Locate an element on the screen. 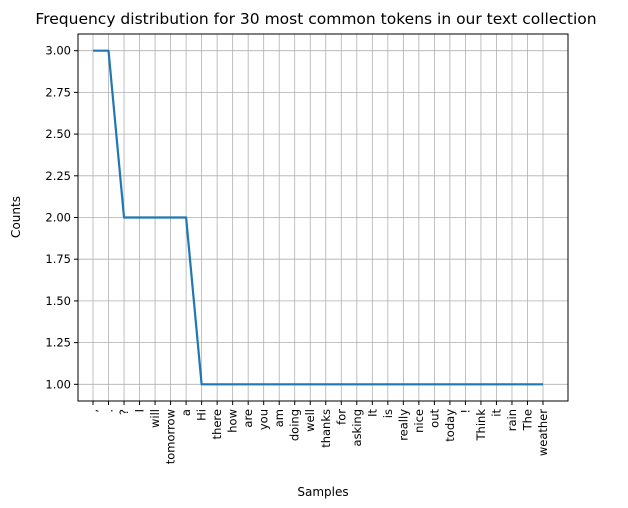  x-axis-label: Samples is located at coordinates (322, 492).